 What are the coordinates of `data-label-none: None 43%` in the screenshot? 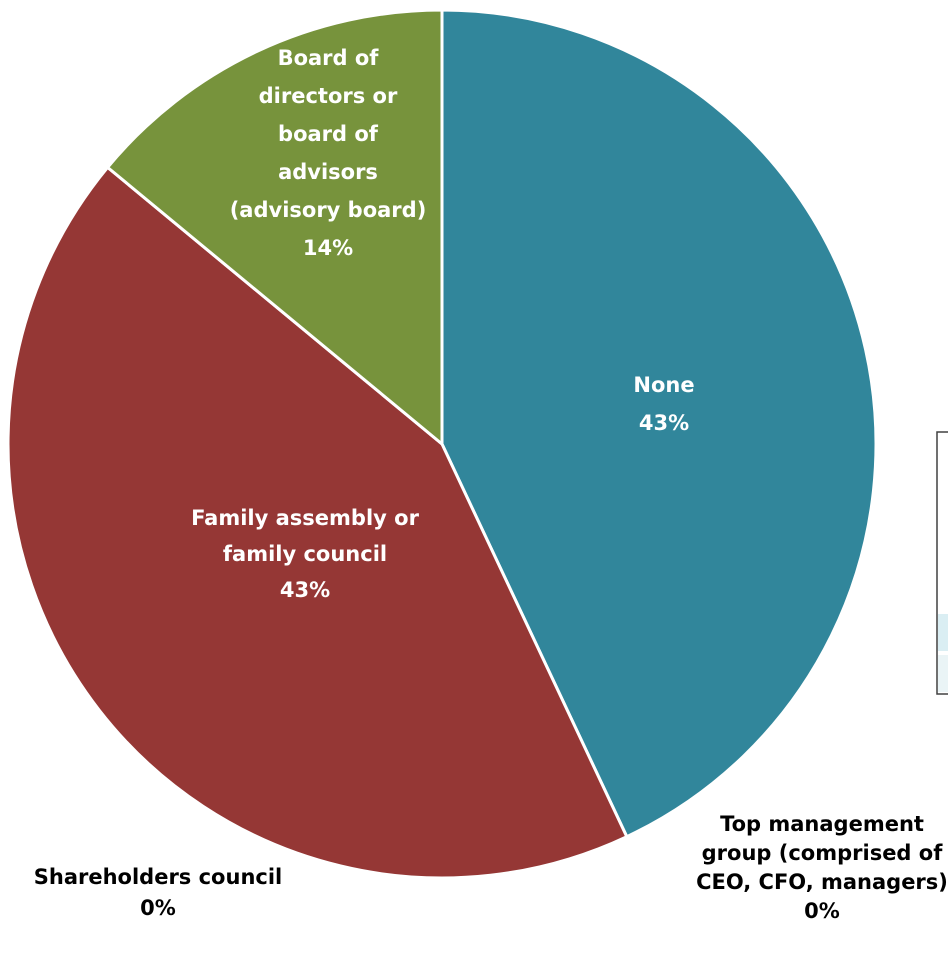 It's located at (663, 404).